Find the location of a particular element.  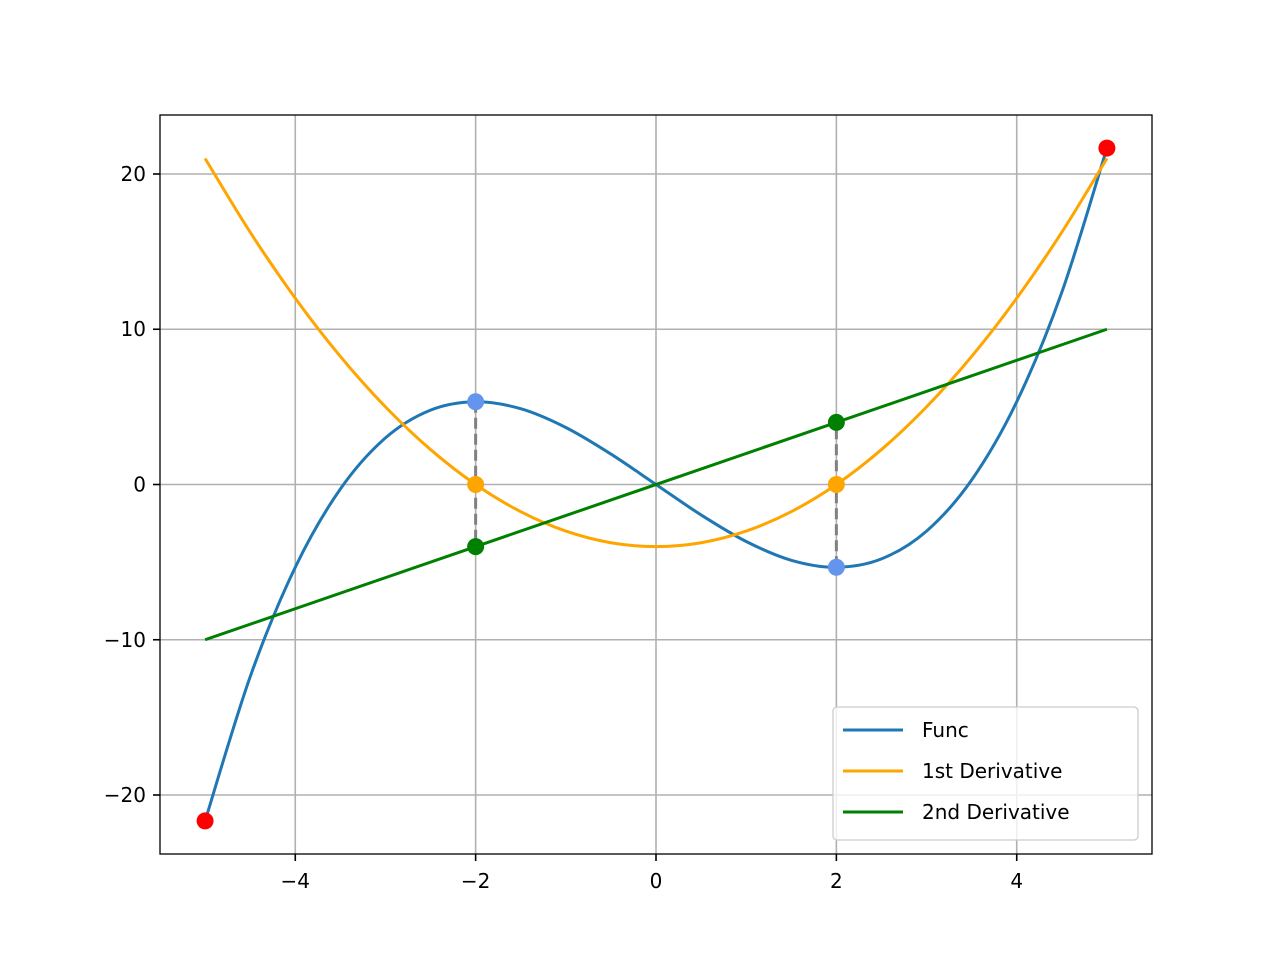

legend-label: 1st Derivative is located at coordinates (992, 771).